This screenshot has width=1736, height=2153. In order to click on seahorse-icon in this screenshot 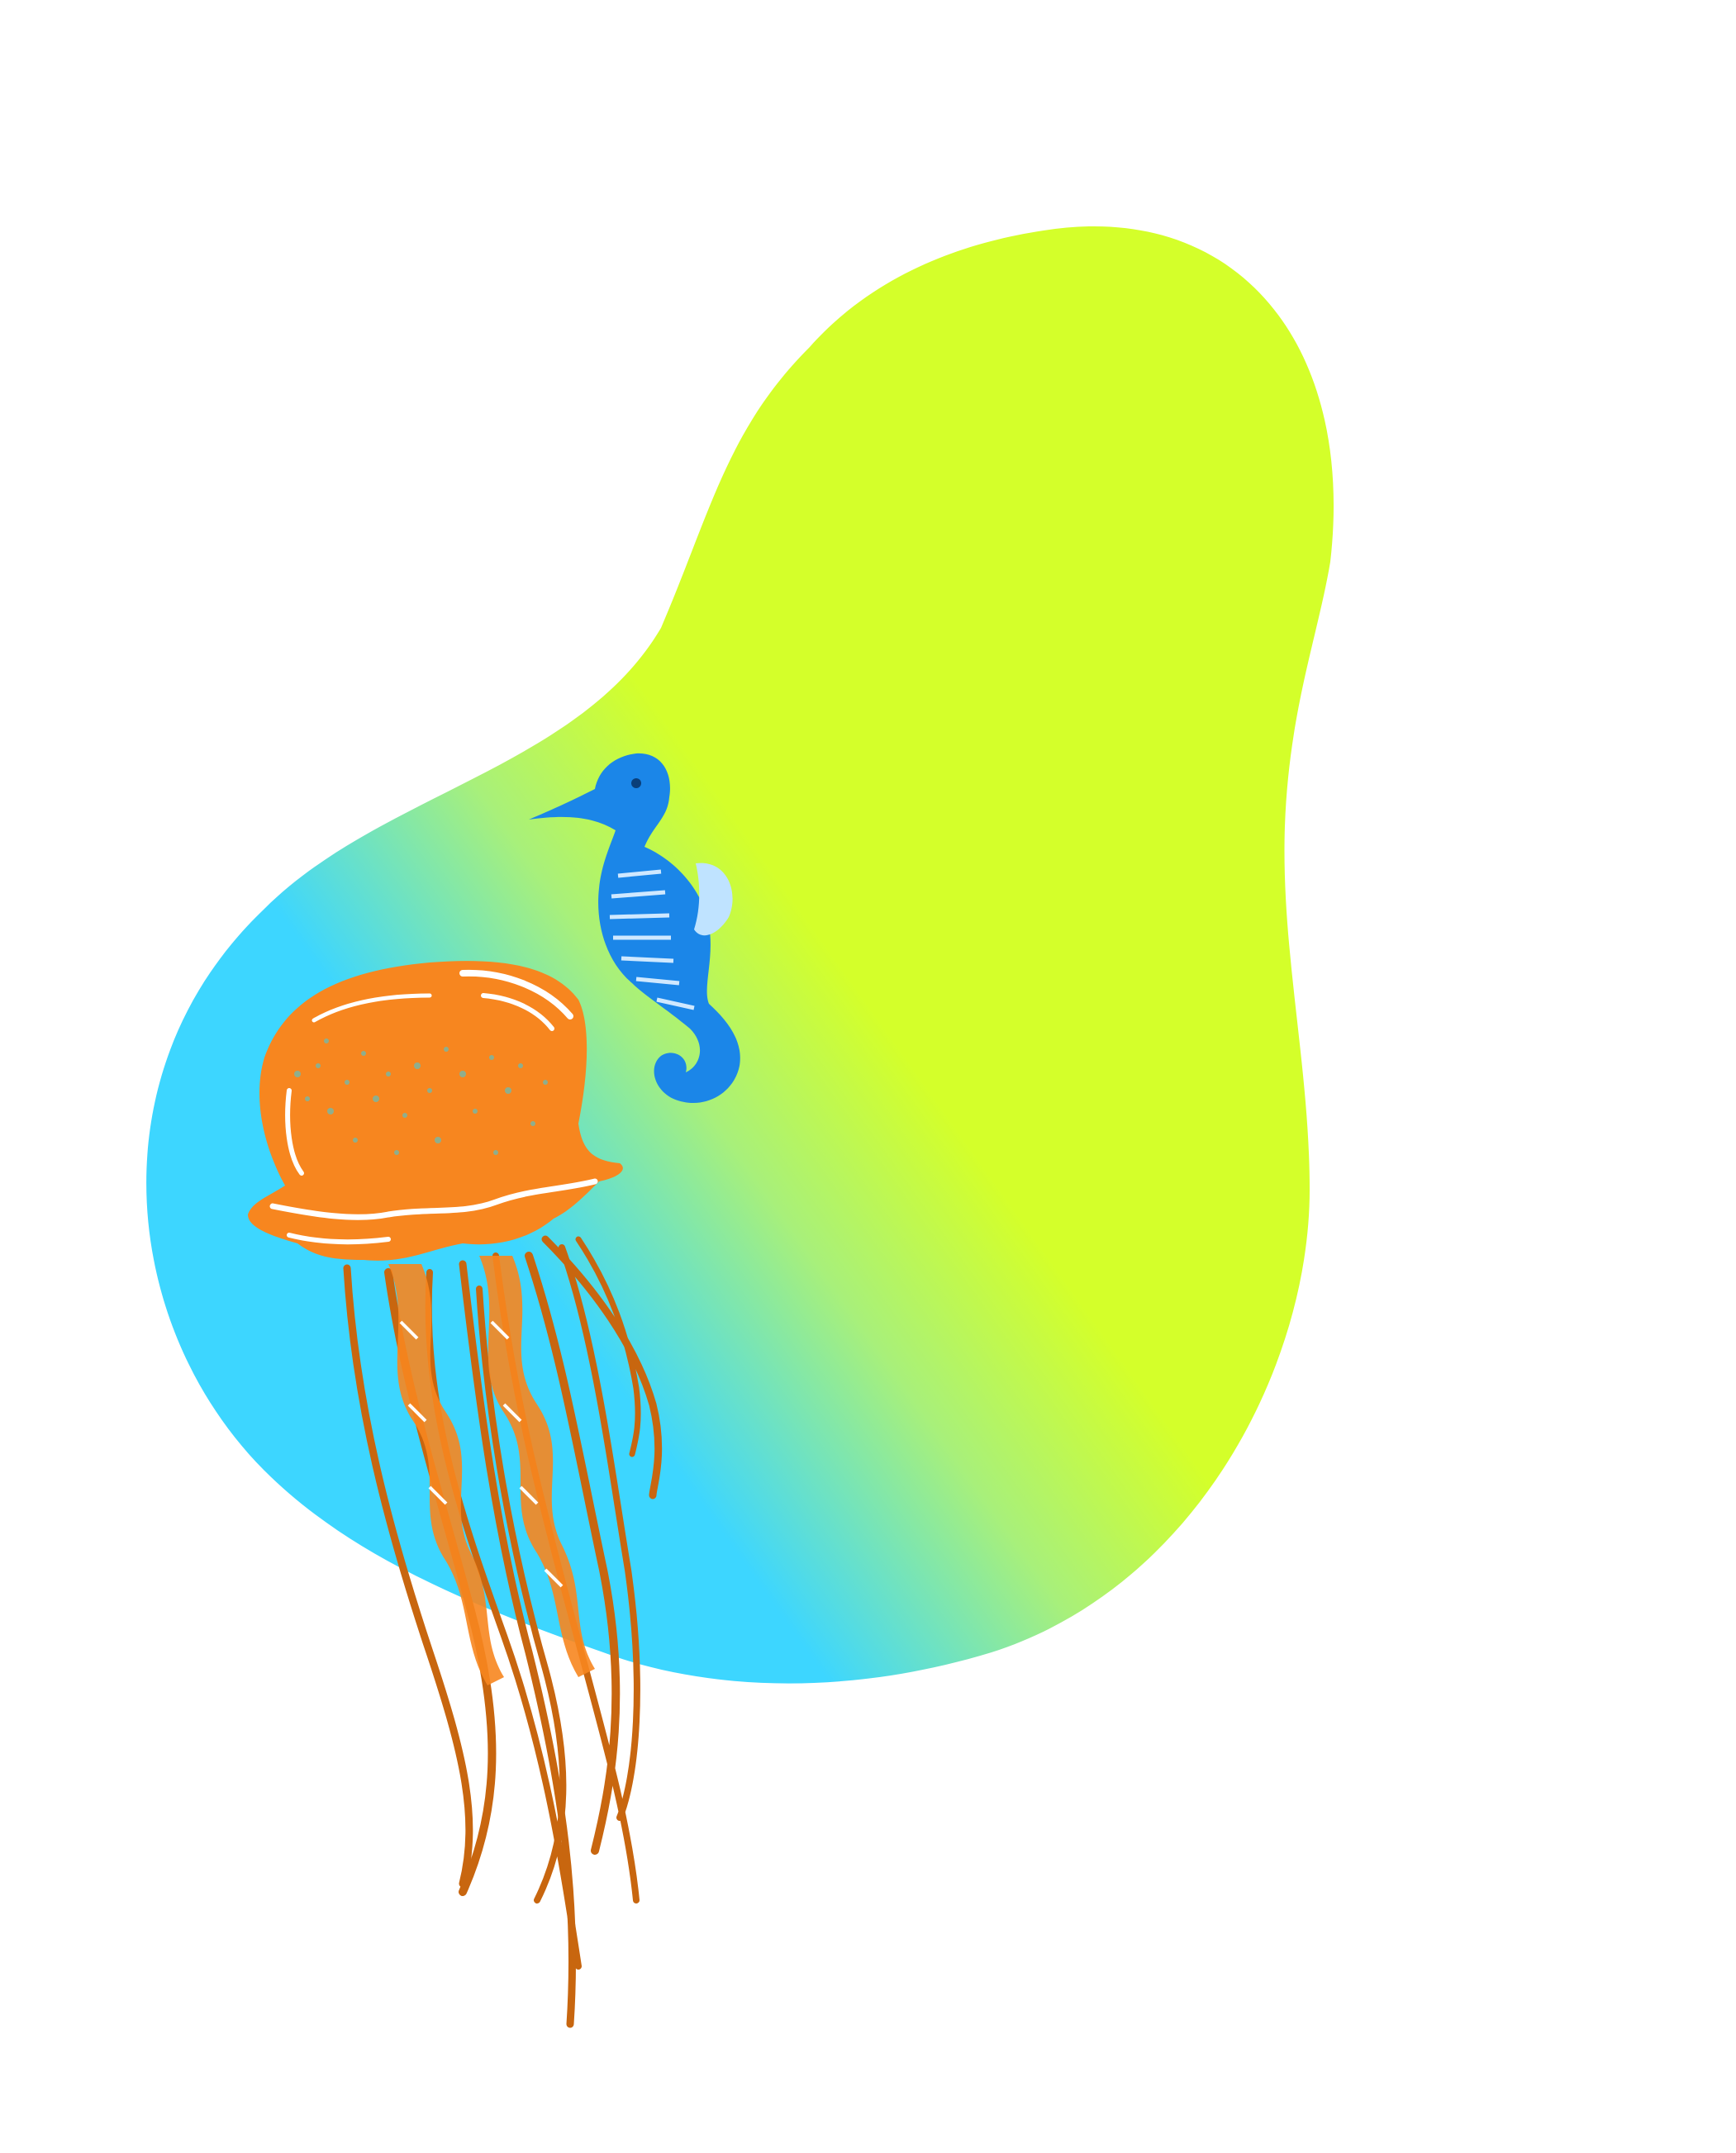, I will do `click(635, 928)`.